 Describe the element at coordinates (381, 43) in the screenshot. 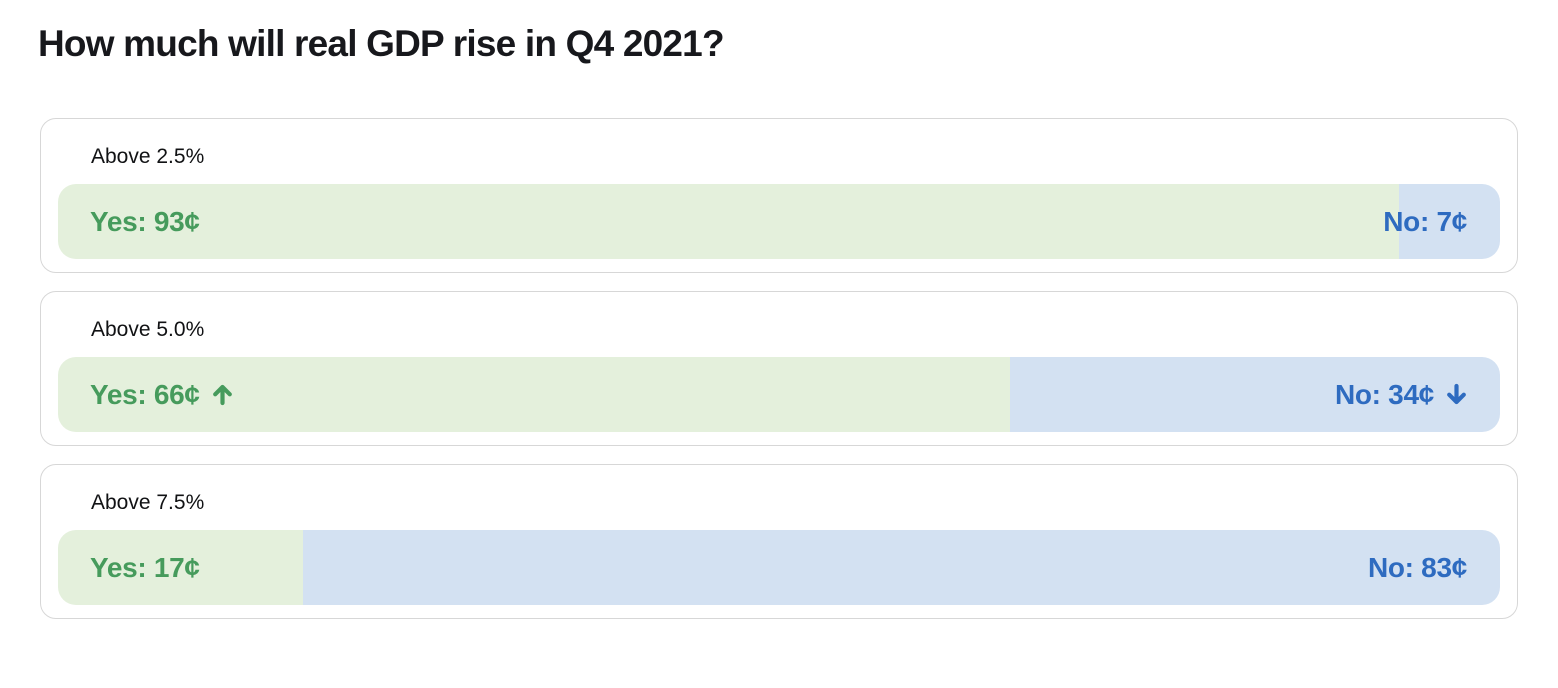

I see `page-title: How much will real GDP rise in Q4 2021?` at that location.